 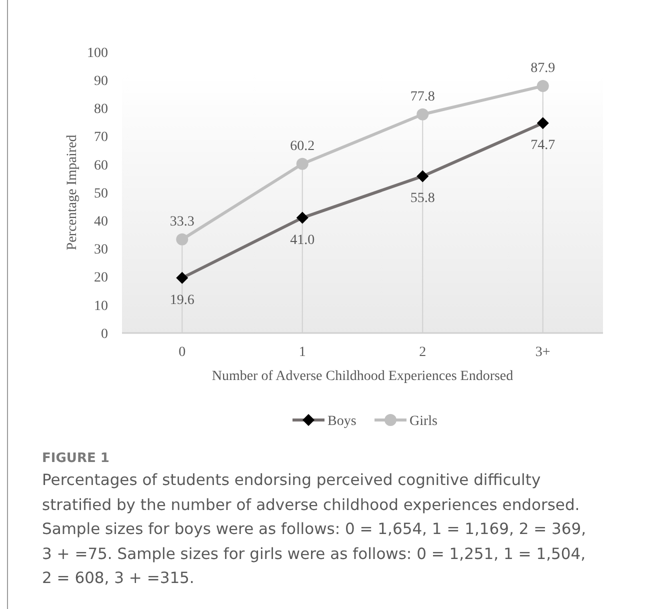 I want to click on x-tick-label: 1, so click(x=302, y=352).